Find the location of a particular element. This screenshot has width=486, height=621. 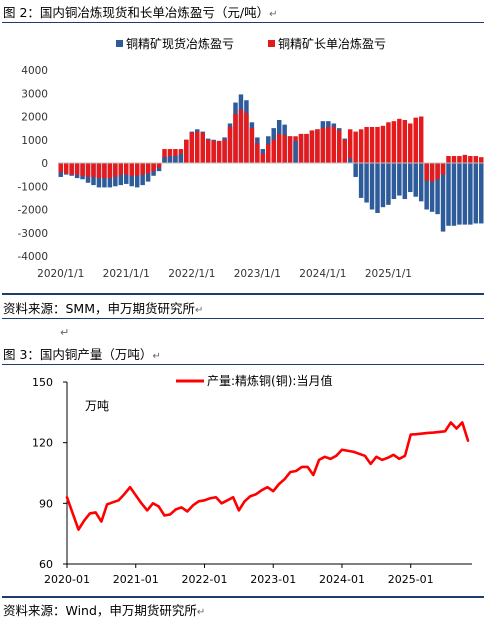

x-tick-label: 2020/1/1 is located at coordinates (60, 274).